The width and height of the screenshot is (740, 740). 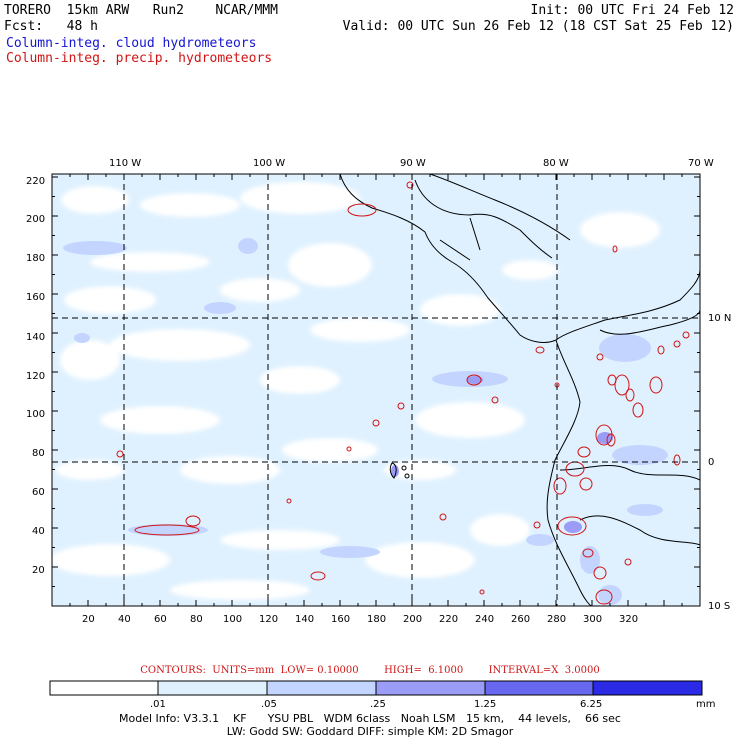 What do you see at coordinates (160, 619) in the screenshot?
I see `x-tick-label: 60` at bounding box center [160, 619].